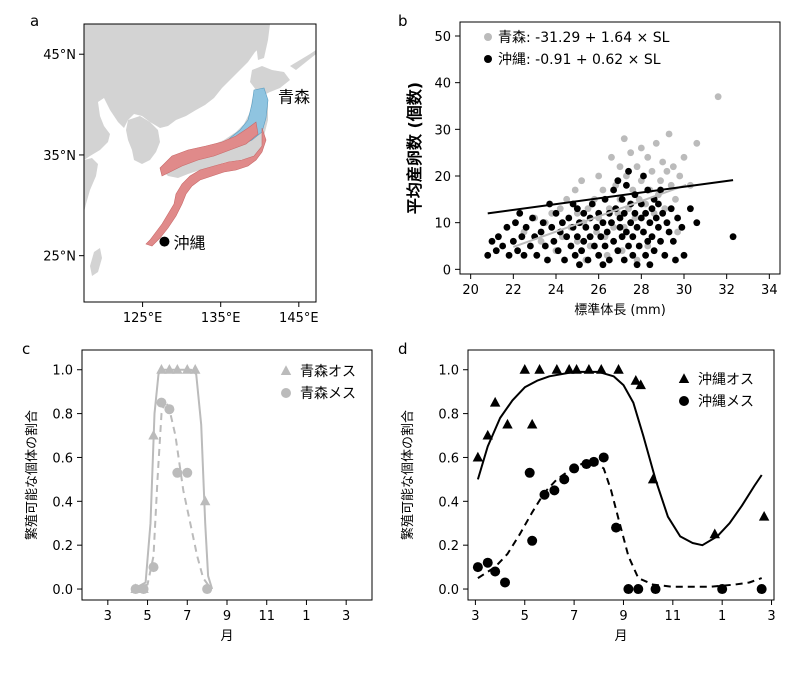 This screenshot has width=800, height=676. Describe the element at coordinates (62, 458) in the screenshot. I see `y-tick-label: 0.6` at that location.